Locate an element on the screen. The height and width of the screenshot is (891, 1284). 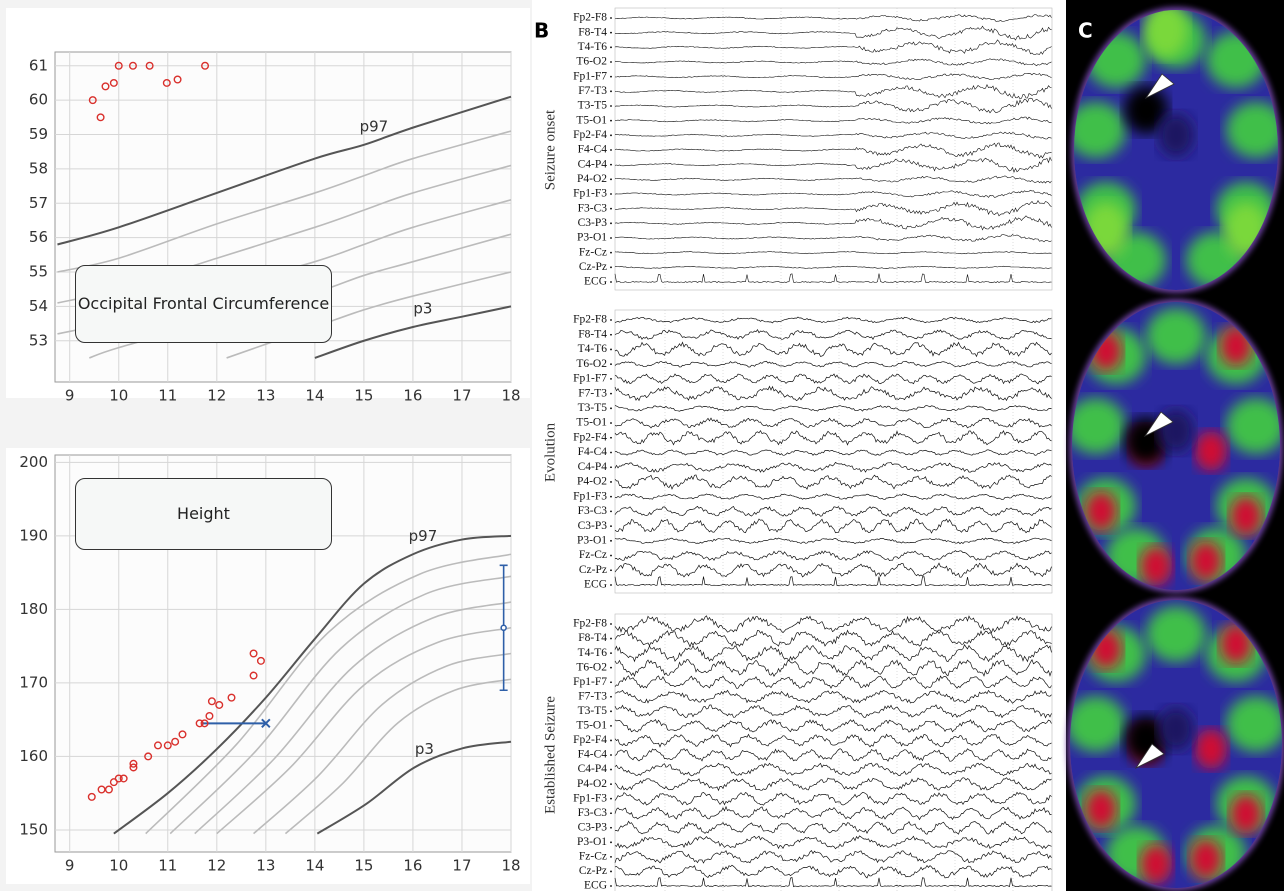
eeg-channel-label: Cz-Pz is located at coordinates (593, 871).